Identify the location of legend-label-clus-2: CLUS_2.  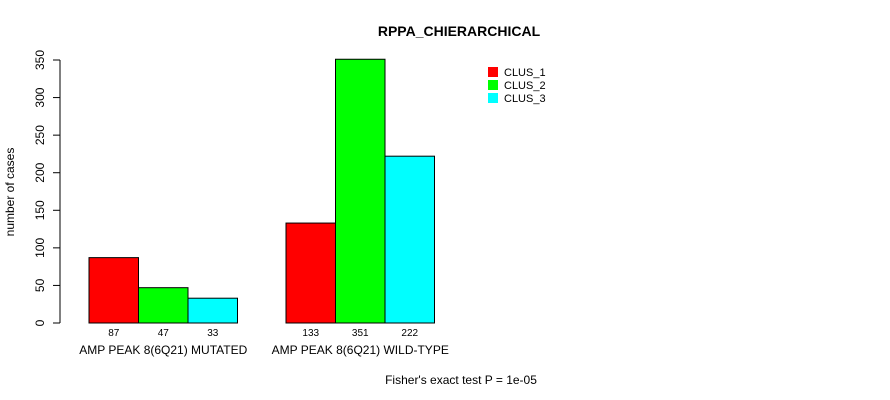
(525, 86).